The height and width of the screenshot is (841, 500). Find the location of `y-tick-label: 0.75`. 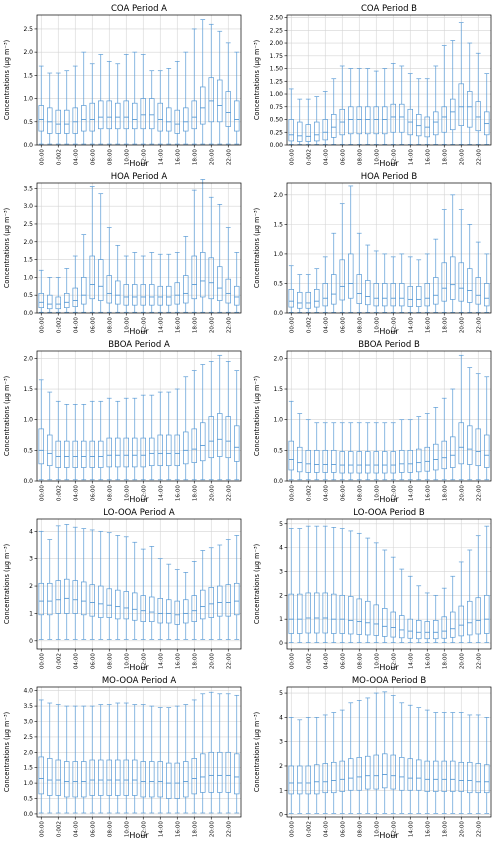

y-tick-label: 0.75 is located at coordinates (277, 107).